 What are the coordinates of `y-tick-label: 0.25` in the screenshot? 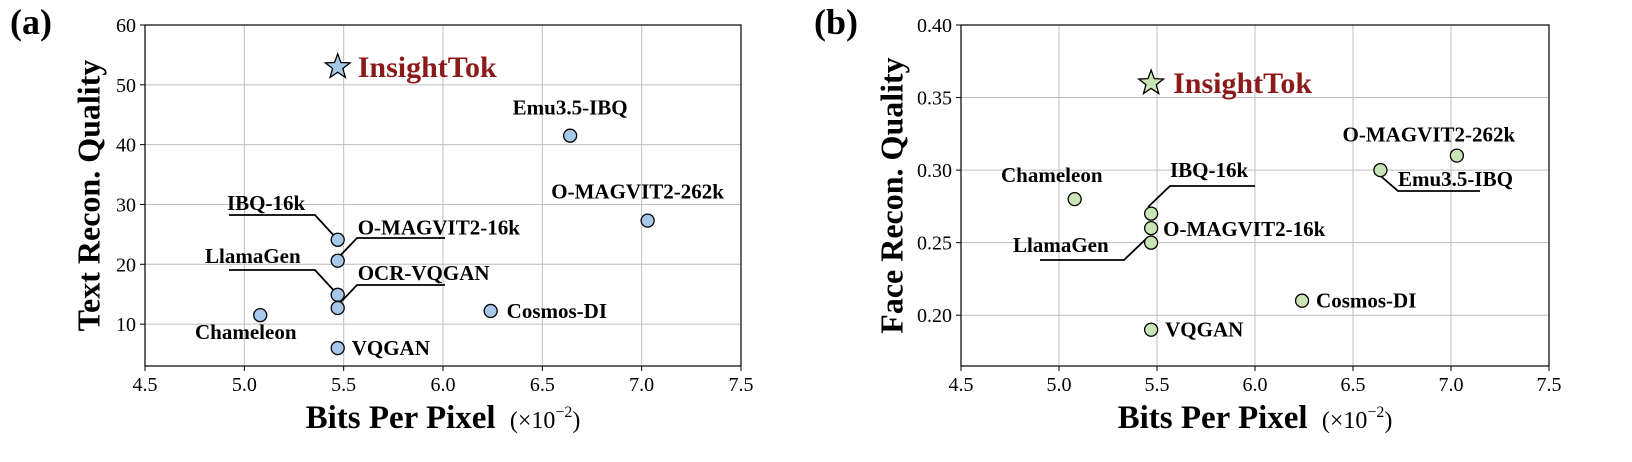 It's located at (934, 244).